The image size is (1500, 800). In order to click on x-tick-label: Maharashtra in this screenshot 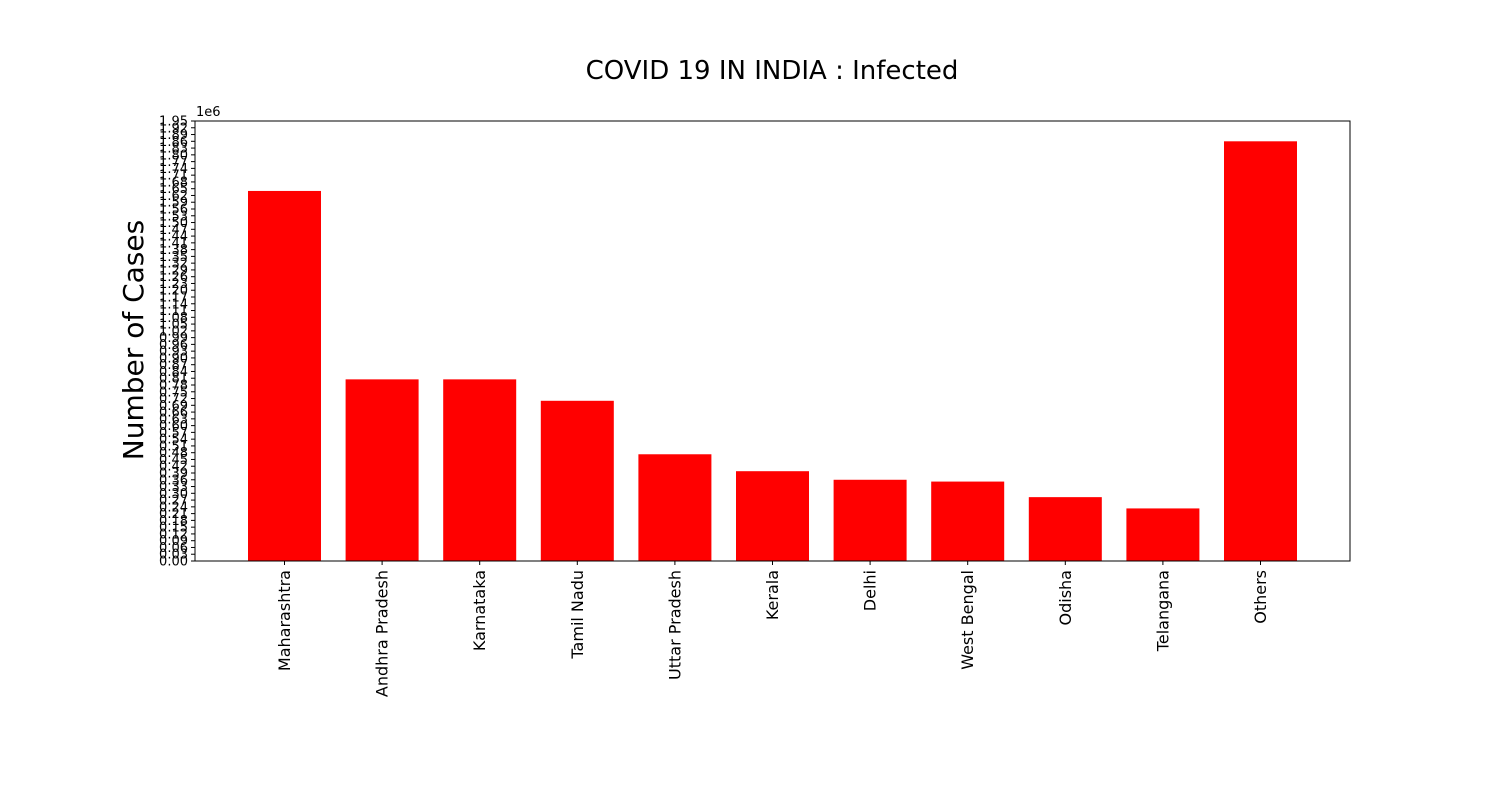, I will do `click(284, 620)`.